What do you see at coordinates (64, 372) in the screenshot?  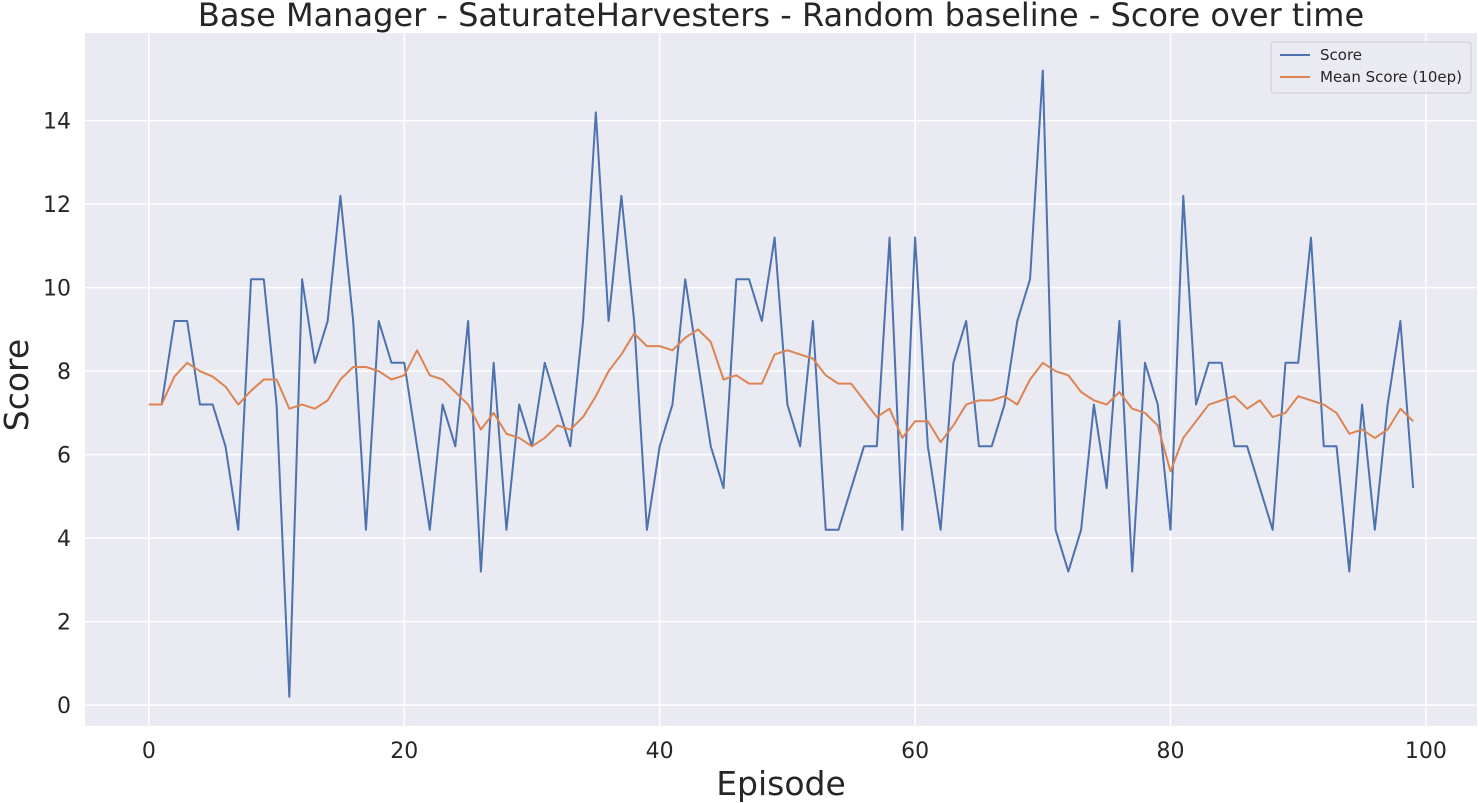 I see `y-tick-label: 8` at bounding box center [64, 372].